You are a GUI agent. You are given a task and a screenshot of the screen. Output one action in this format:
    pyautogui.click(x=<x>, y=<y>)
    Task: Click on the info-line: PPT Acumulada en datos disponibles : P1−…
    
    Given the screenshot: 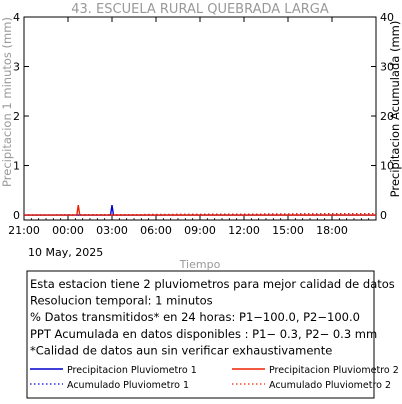 What is the action you would take?
    pyautogui.click(x=203, y=334)
    